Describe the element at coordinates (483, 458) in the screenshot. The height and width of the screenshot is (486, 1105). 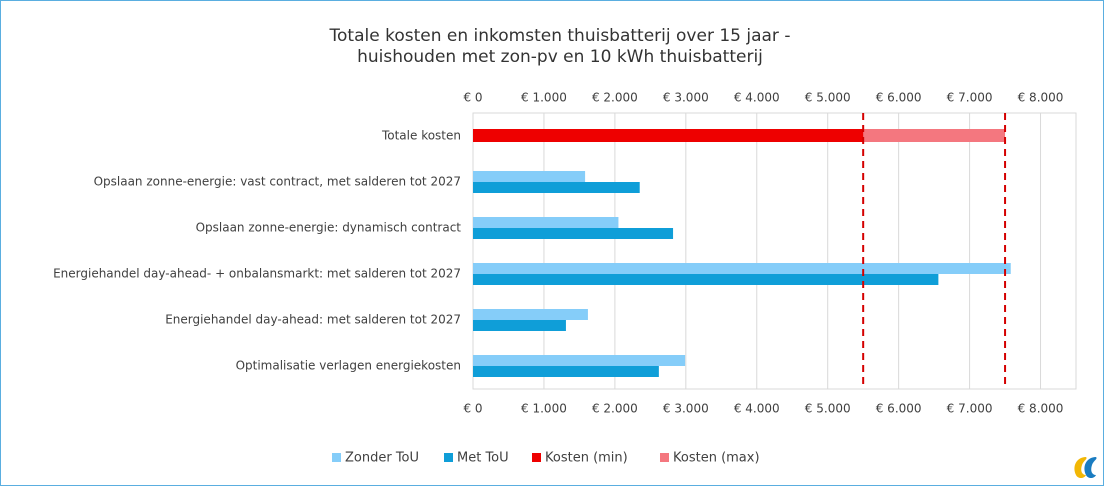
I see `legend-label: Met ToU` at that location.